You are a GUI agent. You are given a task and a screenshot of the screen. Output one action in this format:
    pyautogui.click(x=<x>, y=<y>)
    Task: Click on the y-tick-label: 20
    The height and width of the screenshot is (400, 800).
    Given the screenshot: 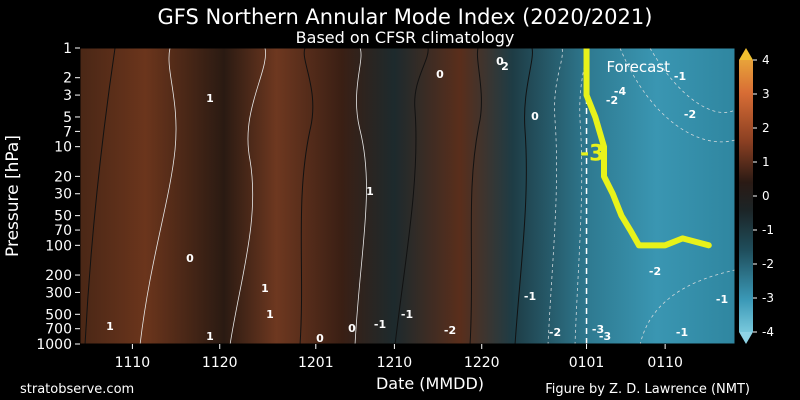 What is the action you would take?
    pyautogui.click(x=63, y=177)
    